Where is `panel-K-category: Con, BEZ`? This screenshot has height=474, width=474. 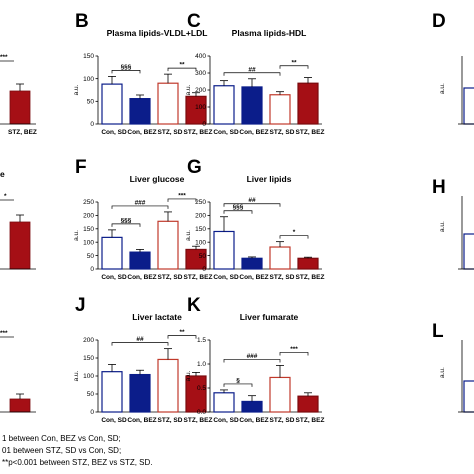 panel-K-category: Con, BEZ is located at coordinates (253, 420).